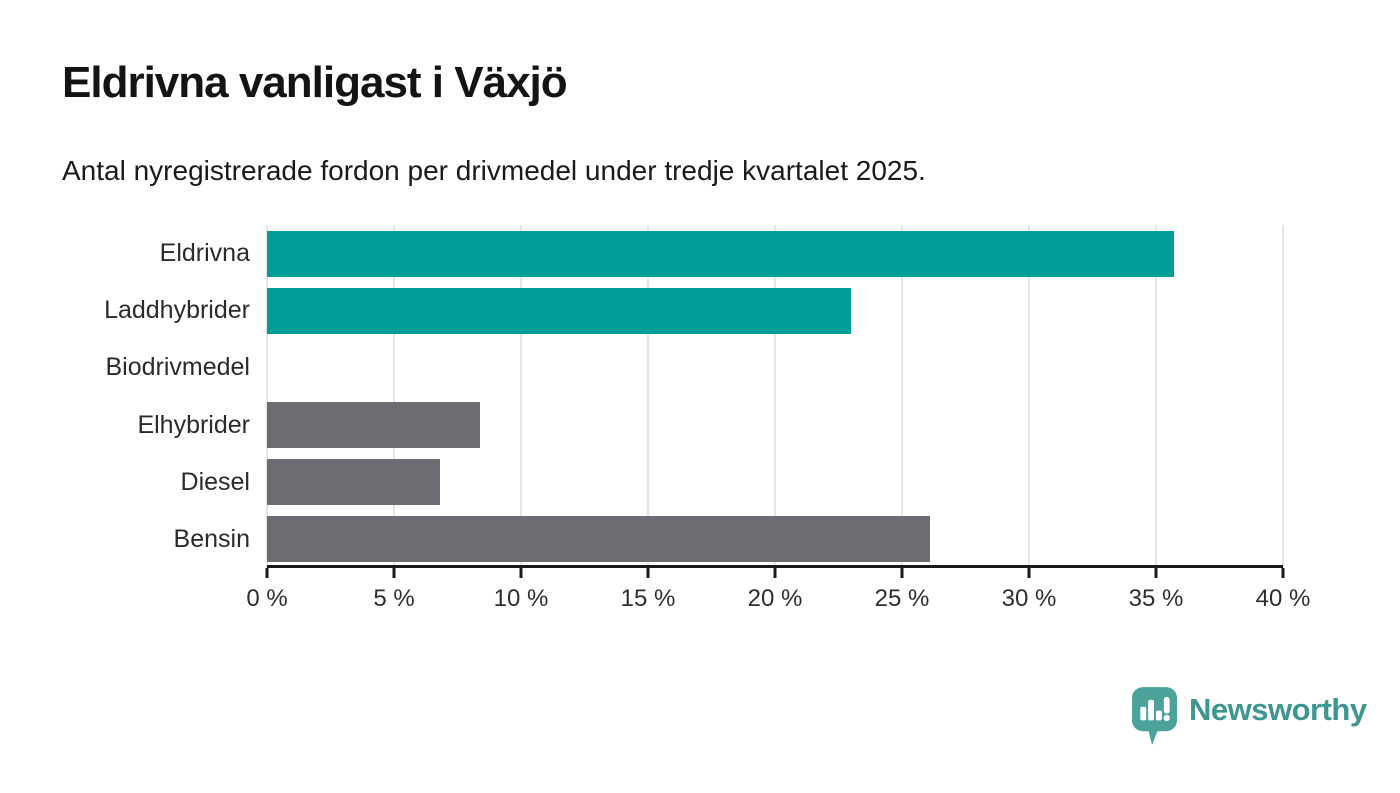  What do you see at coordinates (1154, 716) in the screenshot?
I see `newsworthy-logo-icon` at bounding box center [1154, 716].